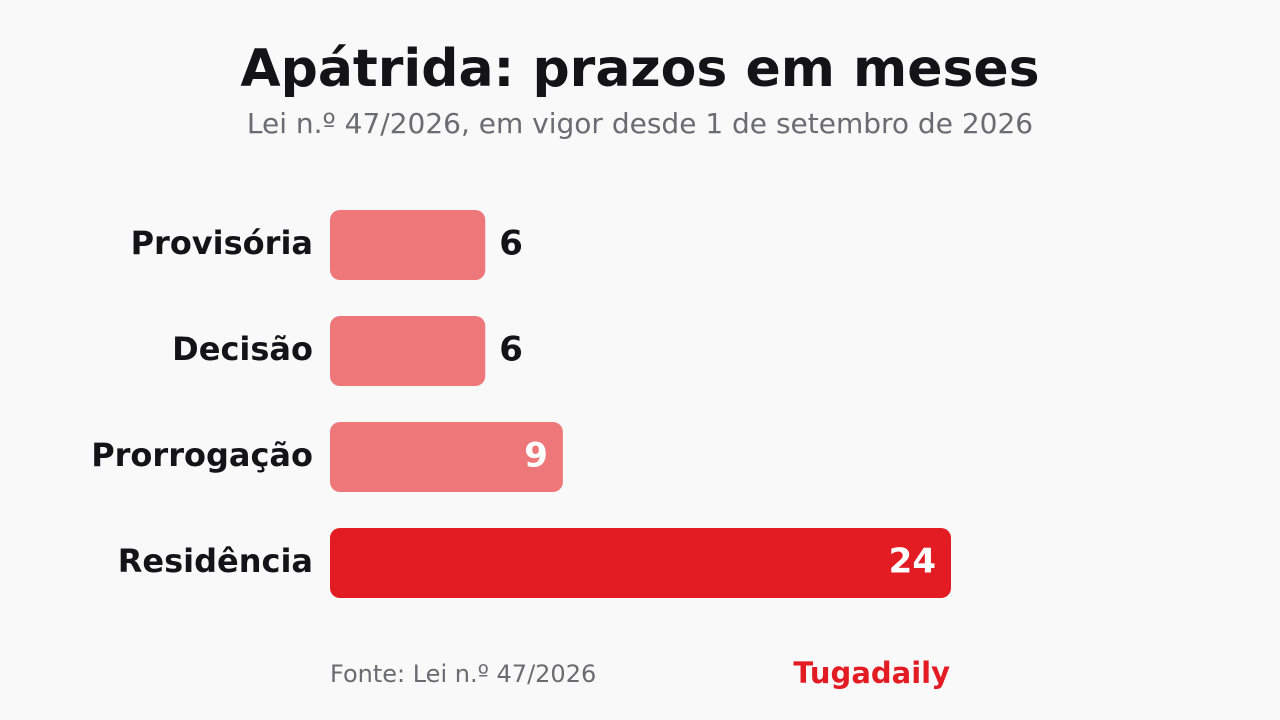 This screenshot has height=720, width=1280. Describe the element at coordinates (639, 69) in the screenshot. I see `chart-title: Apátrida: prazos em meses` at that location.